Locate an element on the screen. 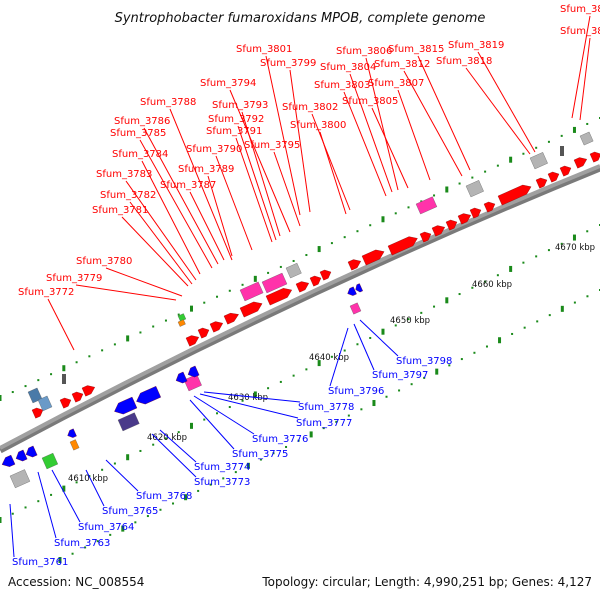 The image size is (600, 600). gene-label-bottom: Sfum_3764 is located at coordinates (106, 527).